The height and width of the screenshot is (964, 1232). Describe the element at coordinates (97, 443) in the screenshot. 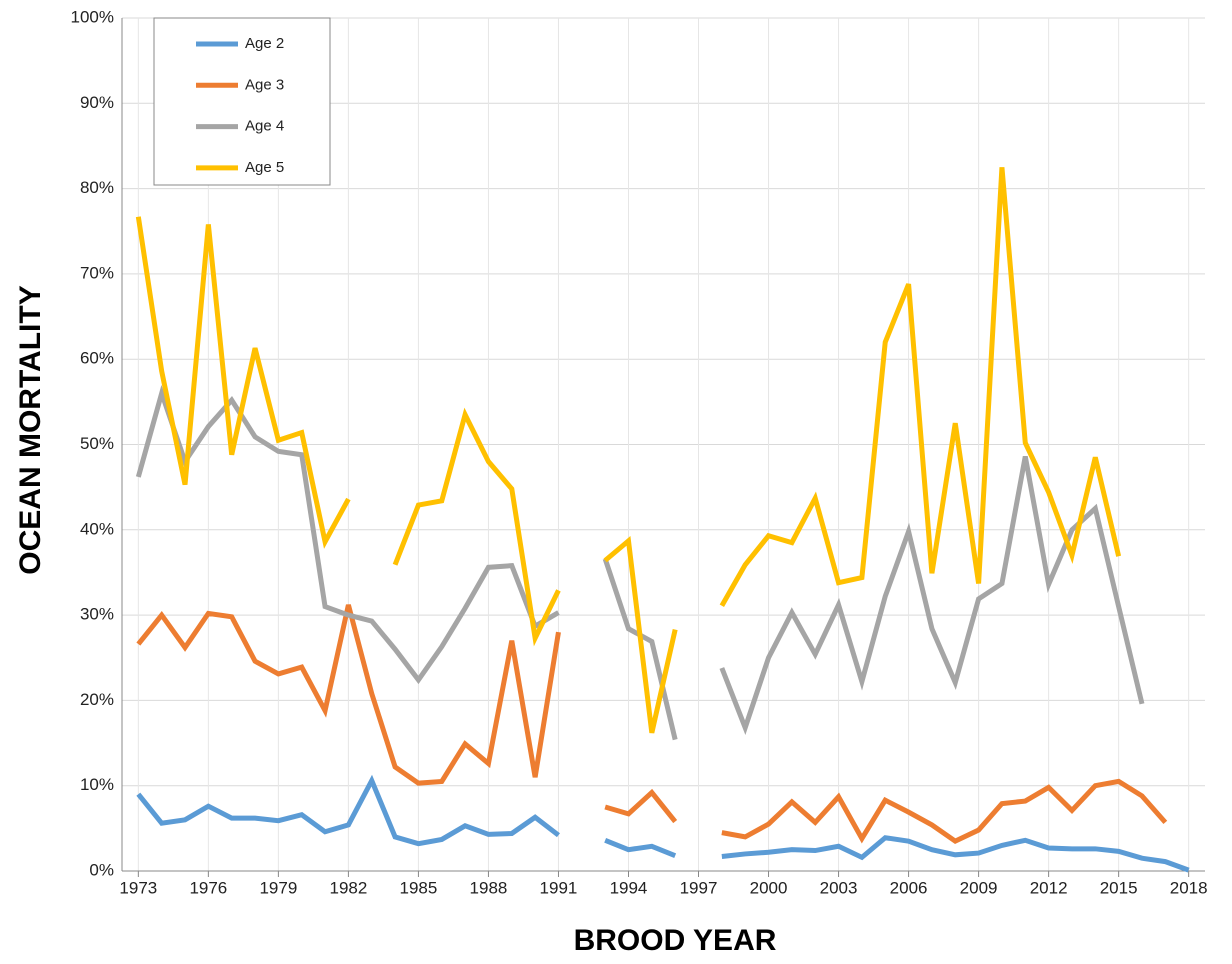

I see `y-tick-label: 50%` at that location.